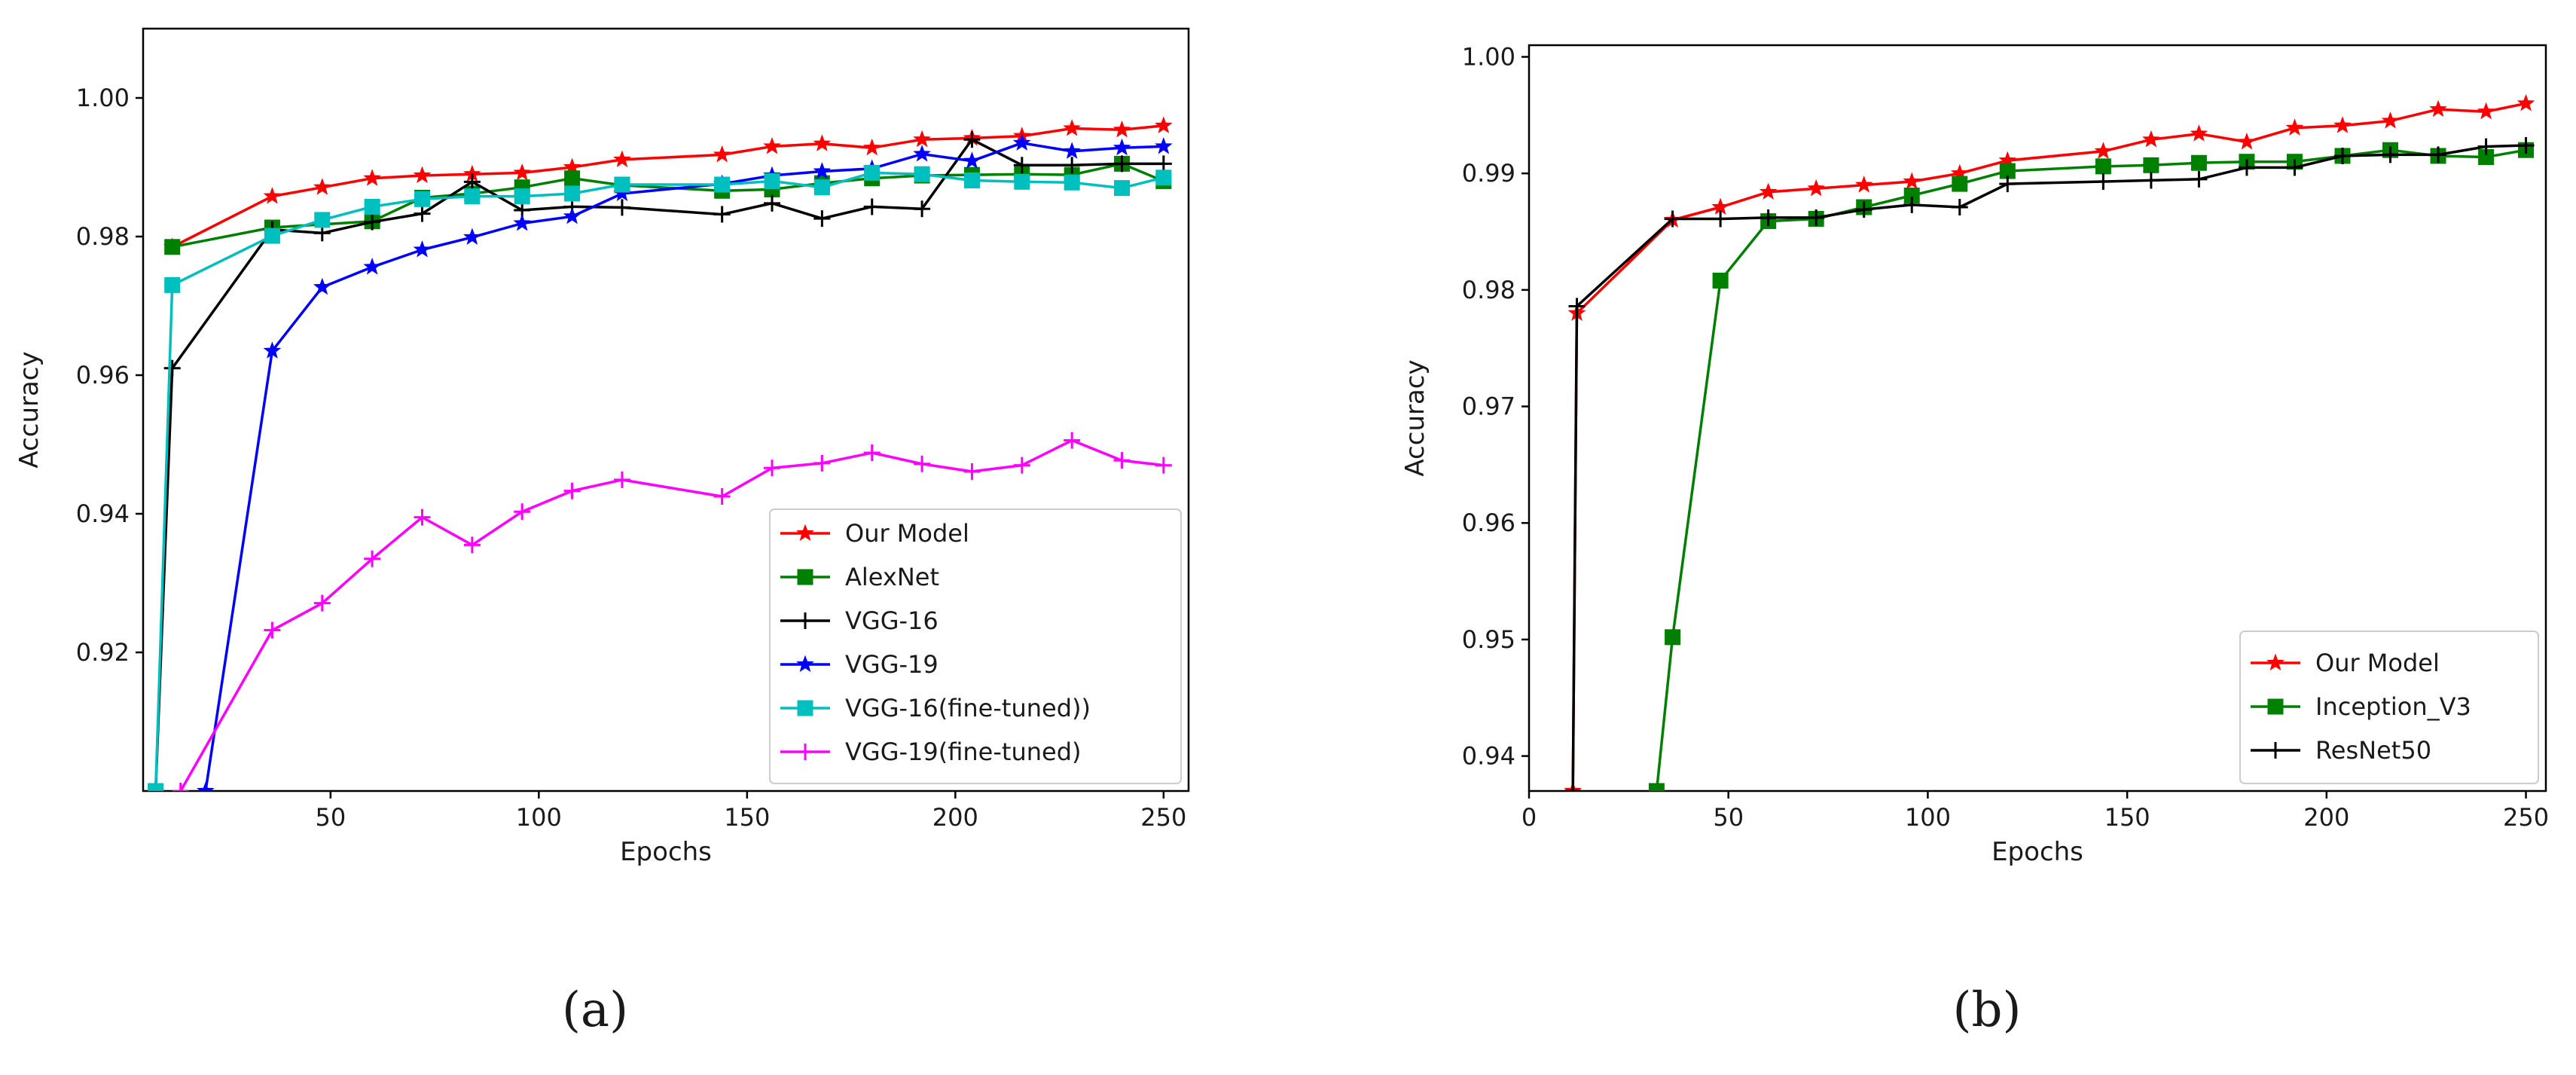 The width and height of the screenshot is (2576, 1075). Describe the element at coordinates (860, 577) in the screenshot. I see `legend-item: AlexNet` at that location.